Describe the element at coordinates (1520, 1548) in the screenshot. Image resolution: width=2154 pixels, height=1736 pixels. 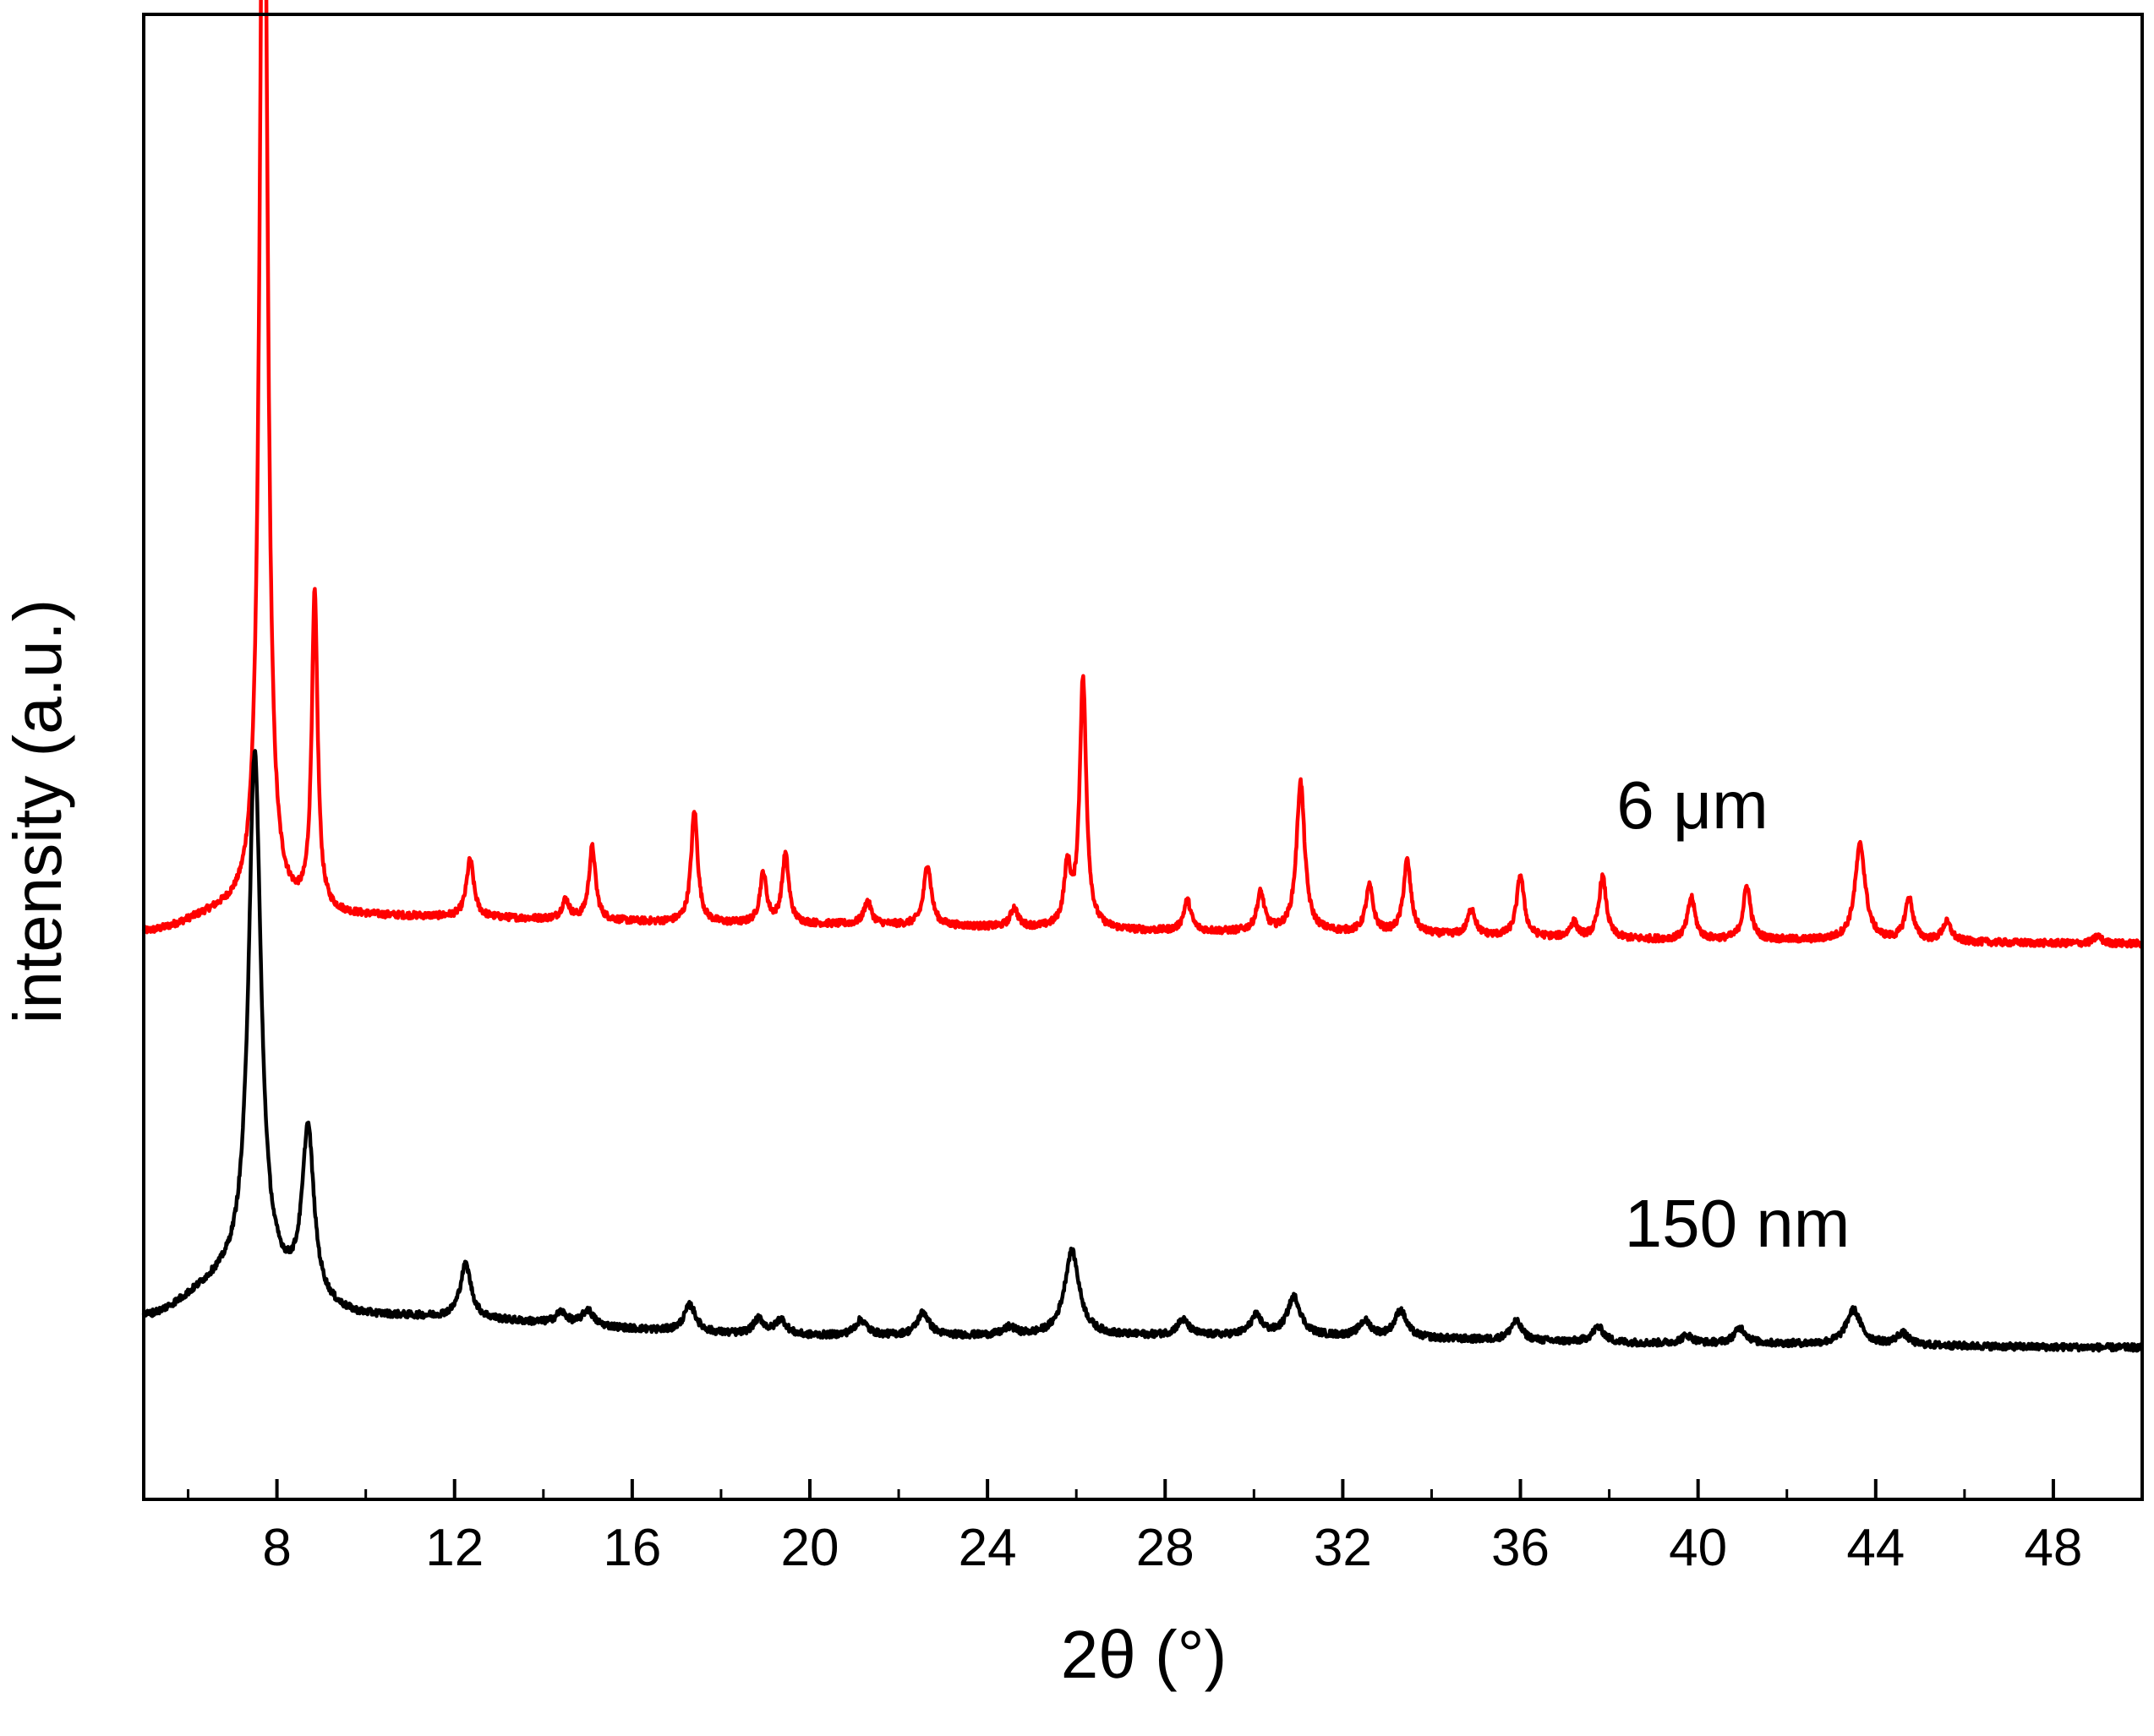
I see `x-tick-label: 36` at that location.